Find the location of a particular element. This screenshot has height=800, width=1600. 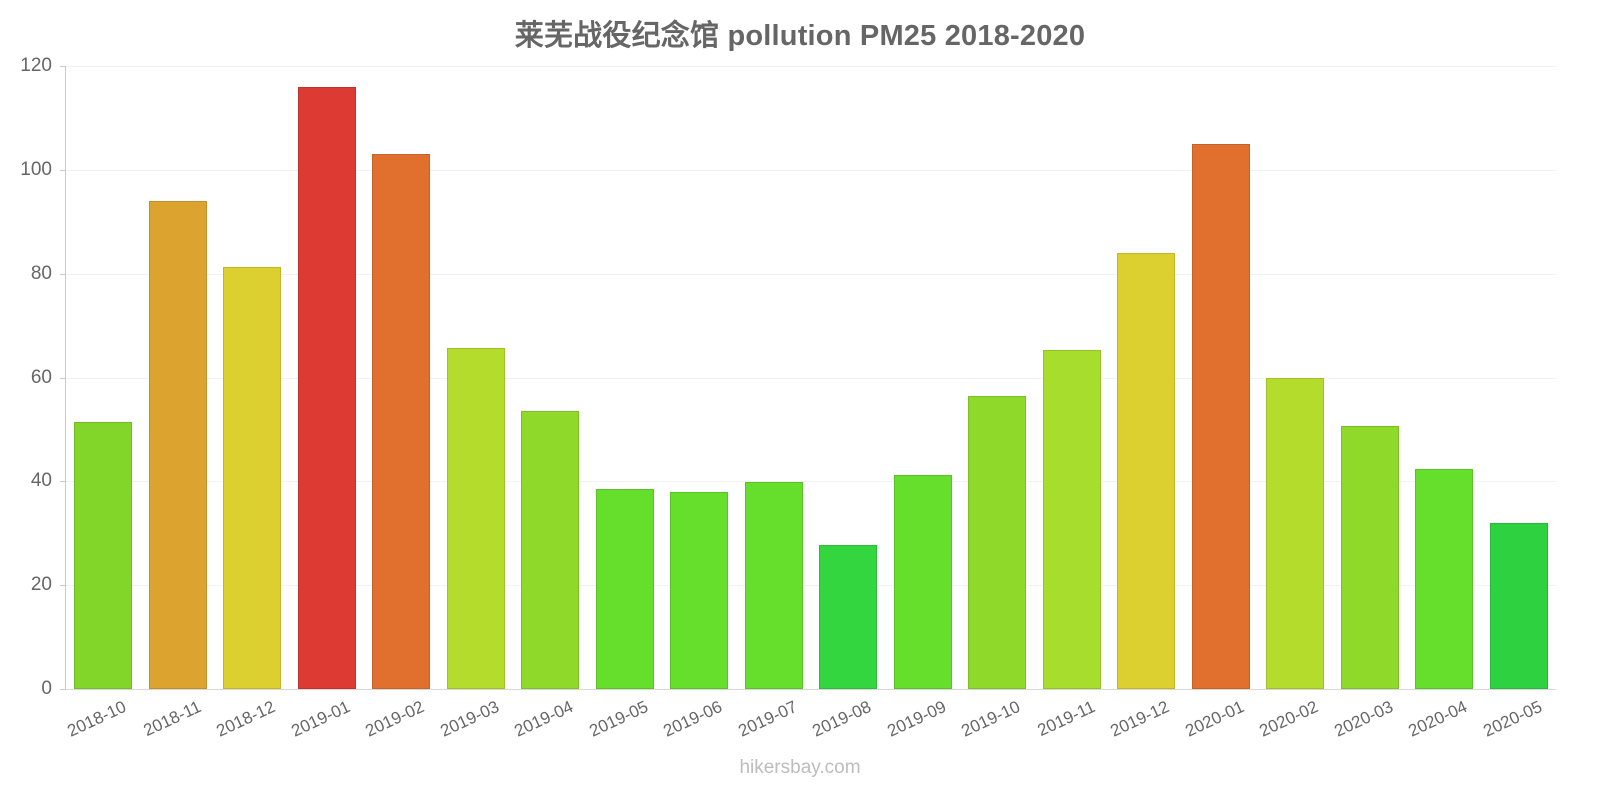

y-axis-tick-label: 60 is located at coordinates (41, 377).